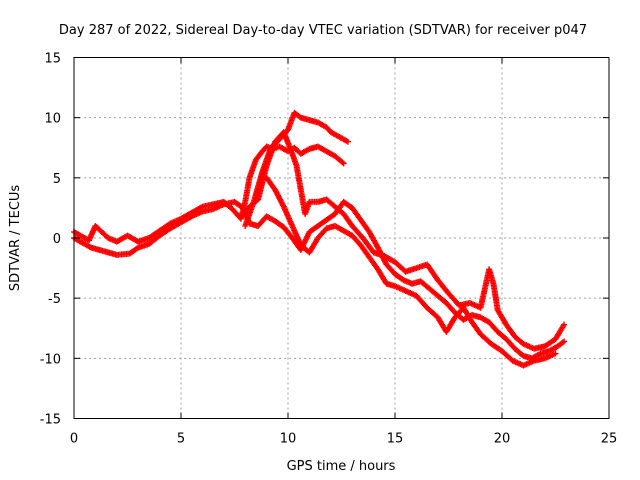  What do you see at coordinates (395, 439) in the screenshot?
I see `x-tick-label: 15` at bounding box center [395, 439].